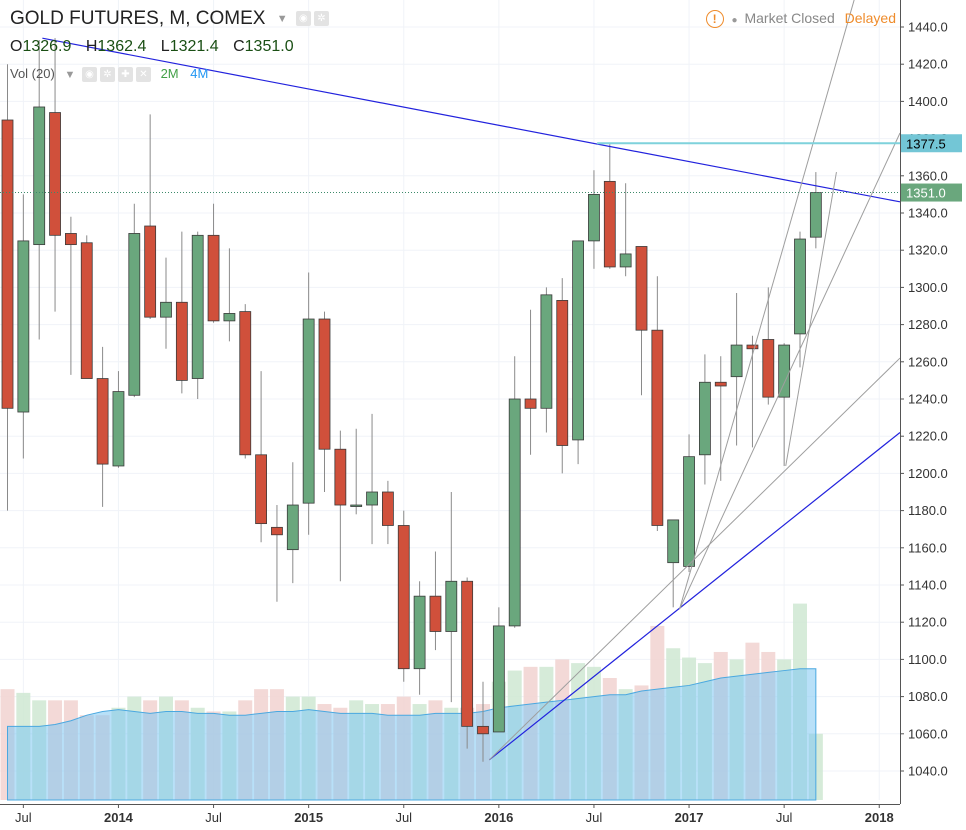 The height and width of the screenshot is (830, 966). I want to click on price-tick-label: 1420.0, so click(928, 64).